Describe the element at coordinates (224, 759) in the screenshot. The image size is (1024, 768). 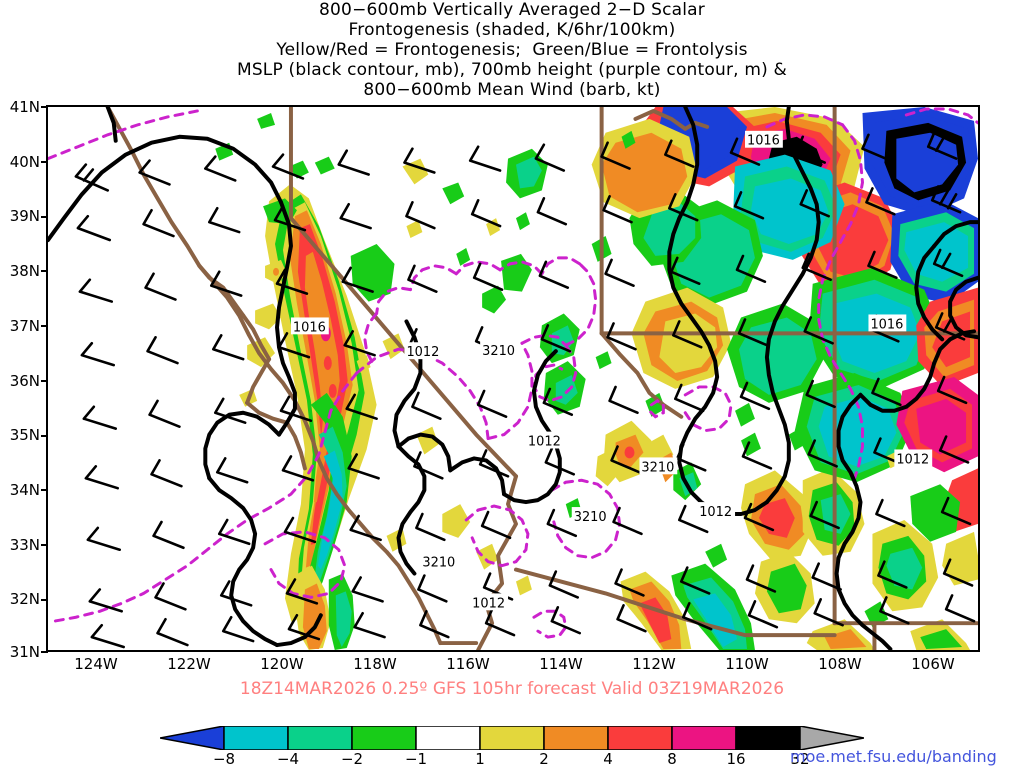
I see `colorbar-tick-label: −8` at that location.